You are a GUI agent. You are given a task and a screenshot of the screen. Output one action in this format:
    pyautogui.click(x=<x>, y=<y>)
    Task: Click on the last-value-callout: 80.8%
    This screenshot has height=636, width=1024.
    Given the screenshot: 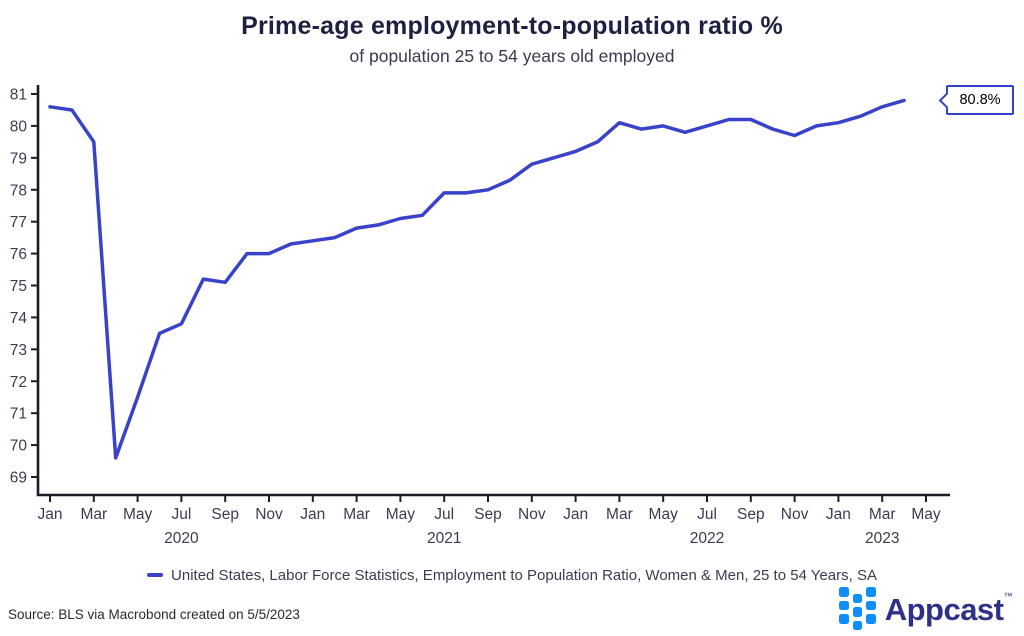 What is the action you would take?
    pyautogui.click(x=976, y=100)
    